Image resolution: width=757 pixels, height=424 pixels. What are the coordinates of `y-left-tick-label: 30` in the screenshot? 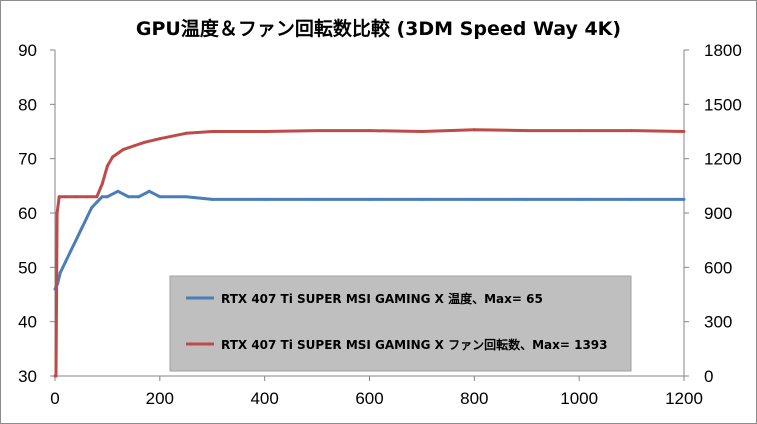 It's located at (27, 376).